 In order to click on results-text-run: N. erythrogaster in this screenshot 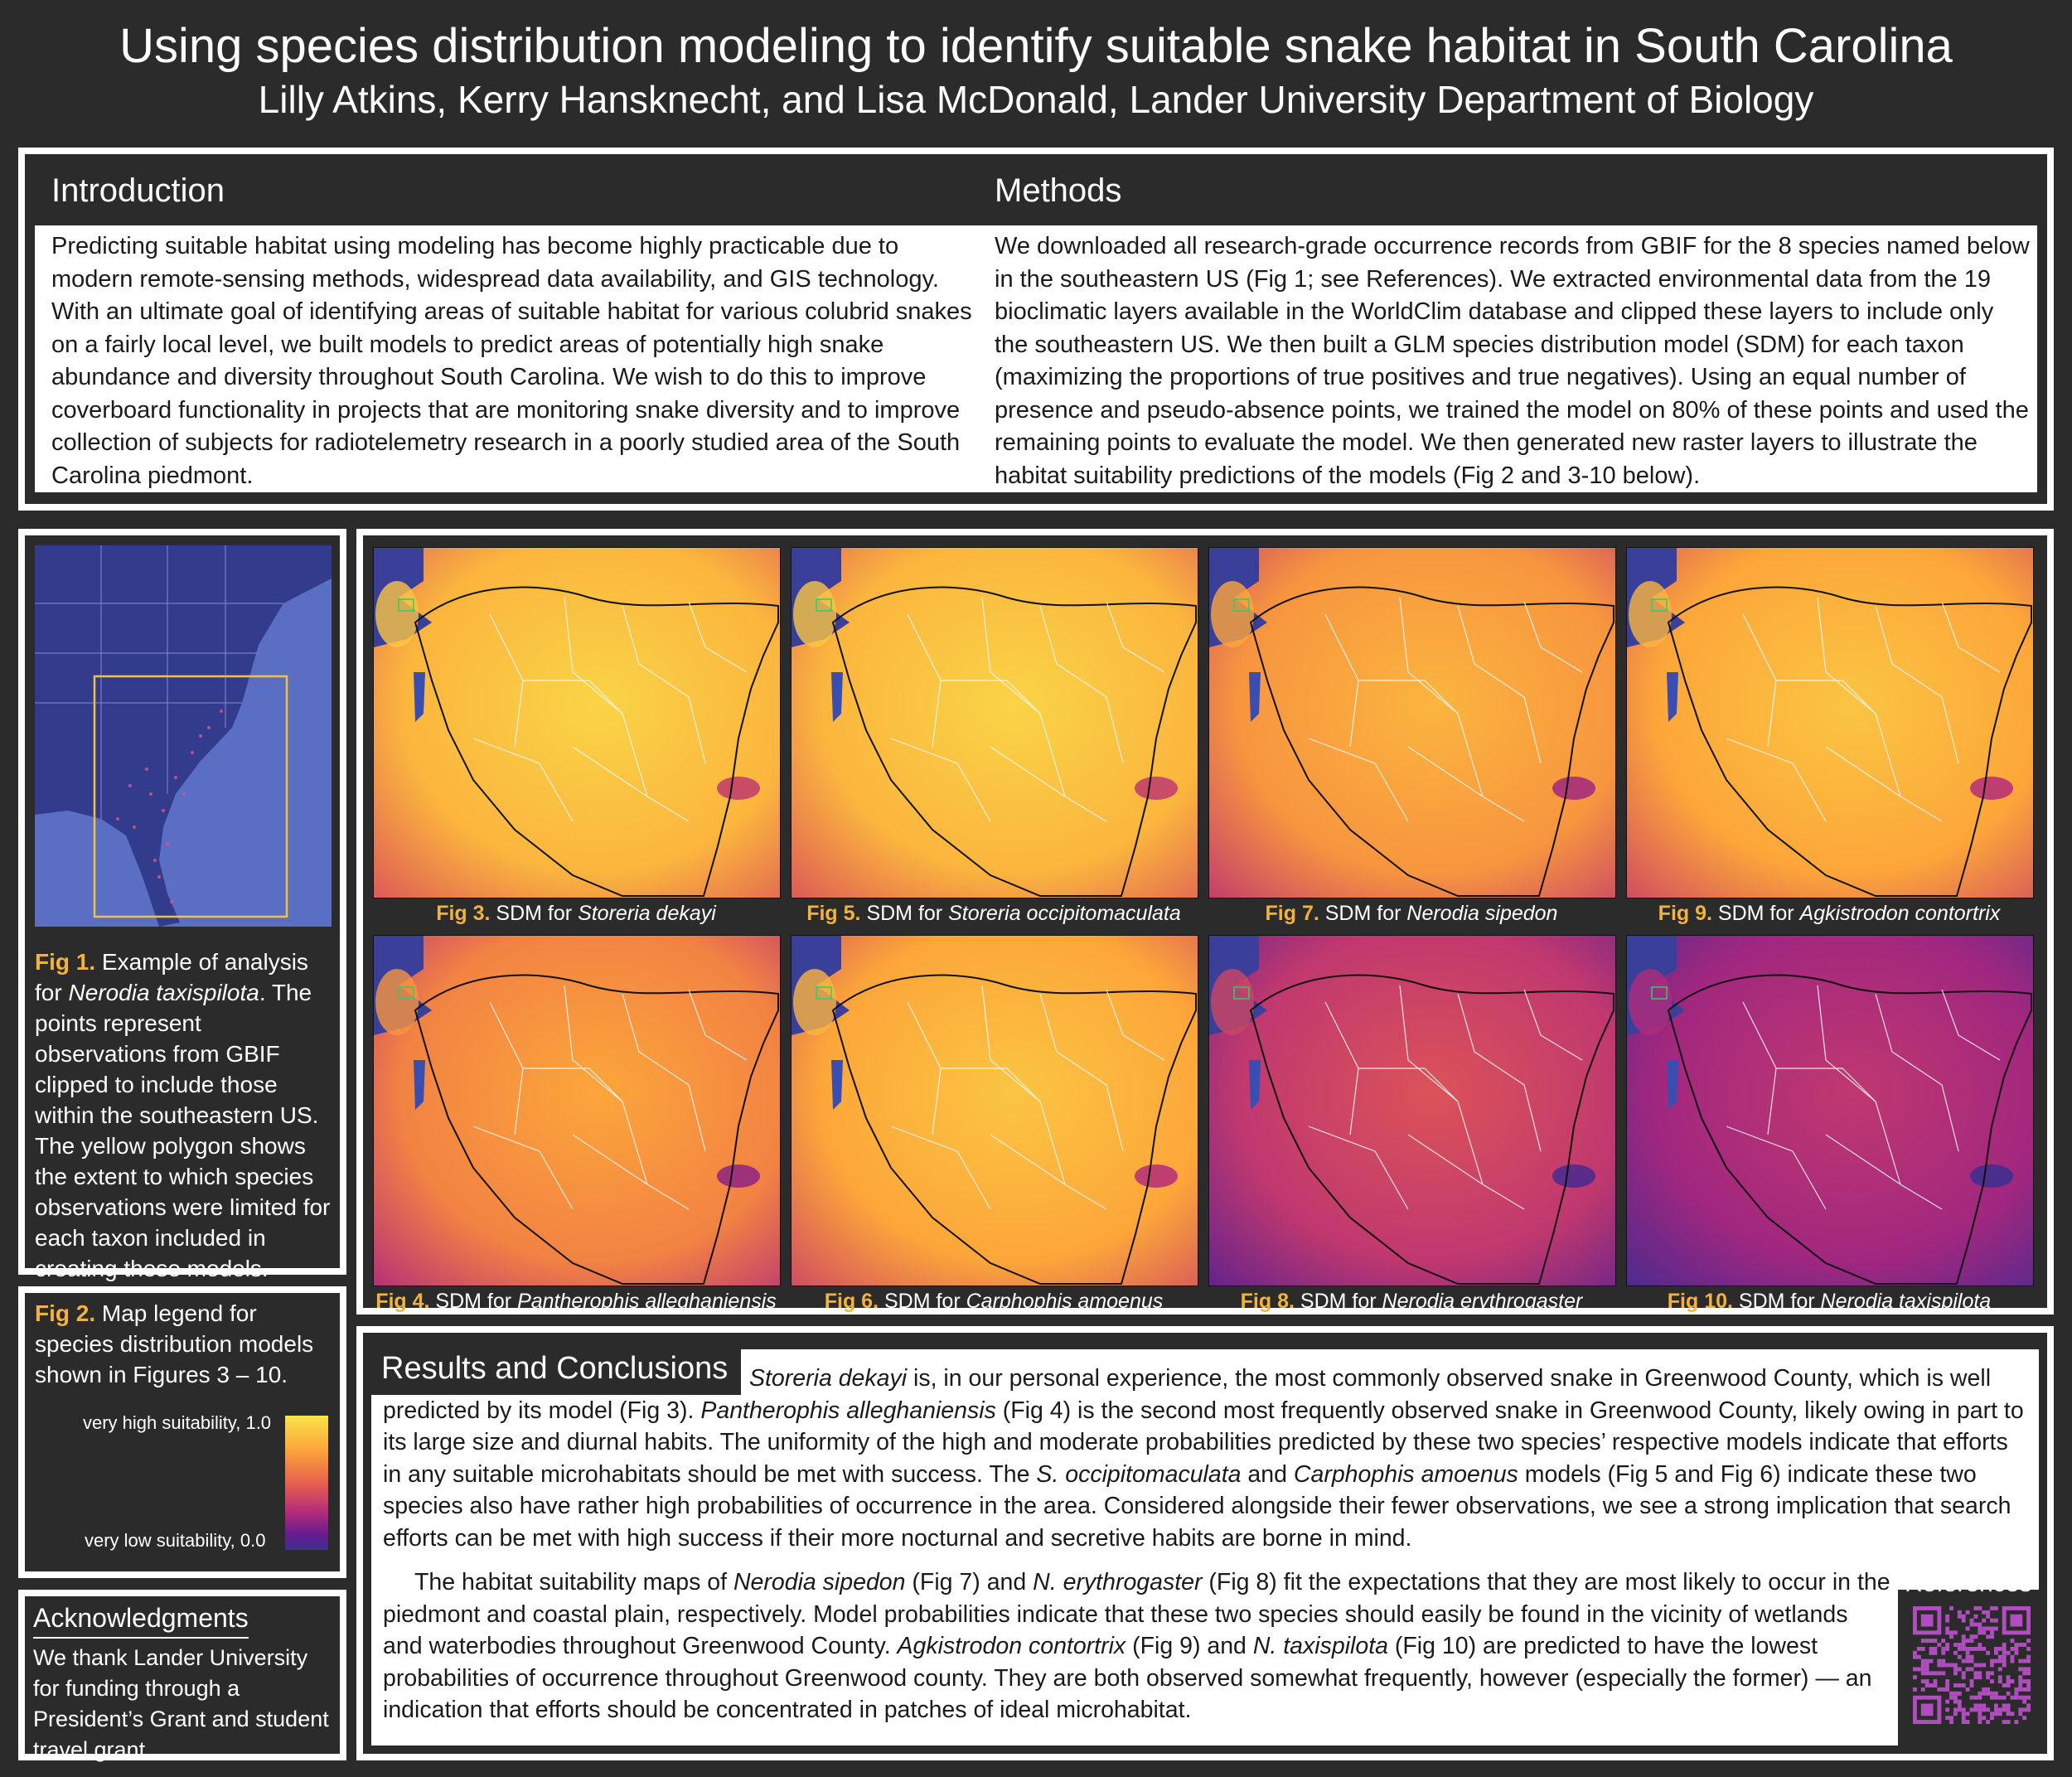, I will do `click(1118, 1582)`.